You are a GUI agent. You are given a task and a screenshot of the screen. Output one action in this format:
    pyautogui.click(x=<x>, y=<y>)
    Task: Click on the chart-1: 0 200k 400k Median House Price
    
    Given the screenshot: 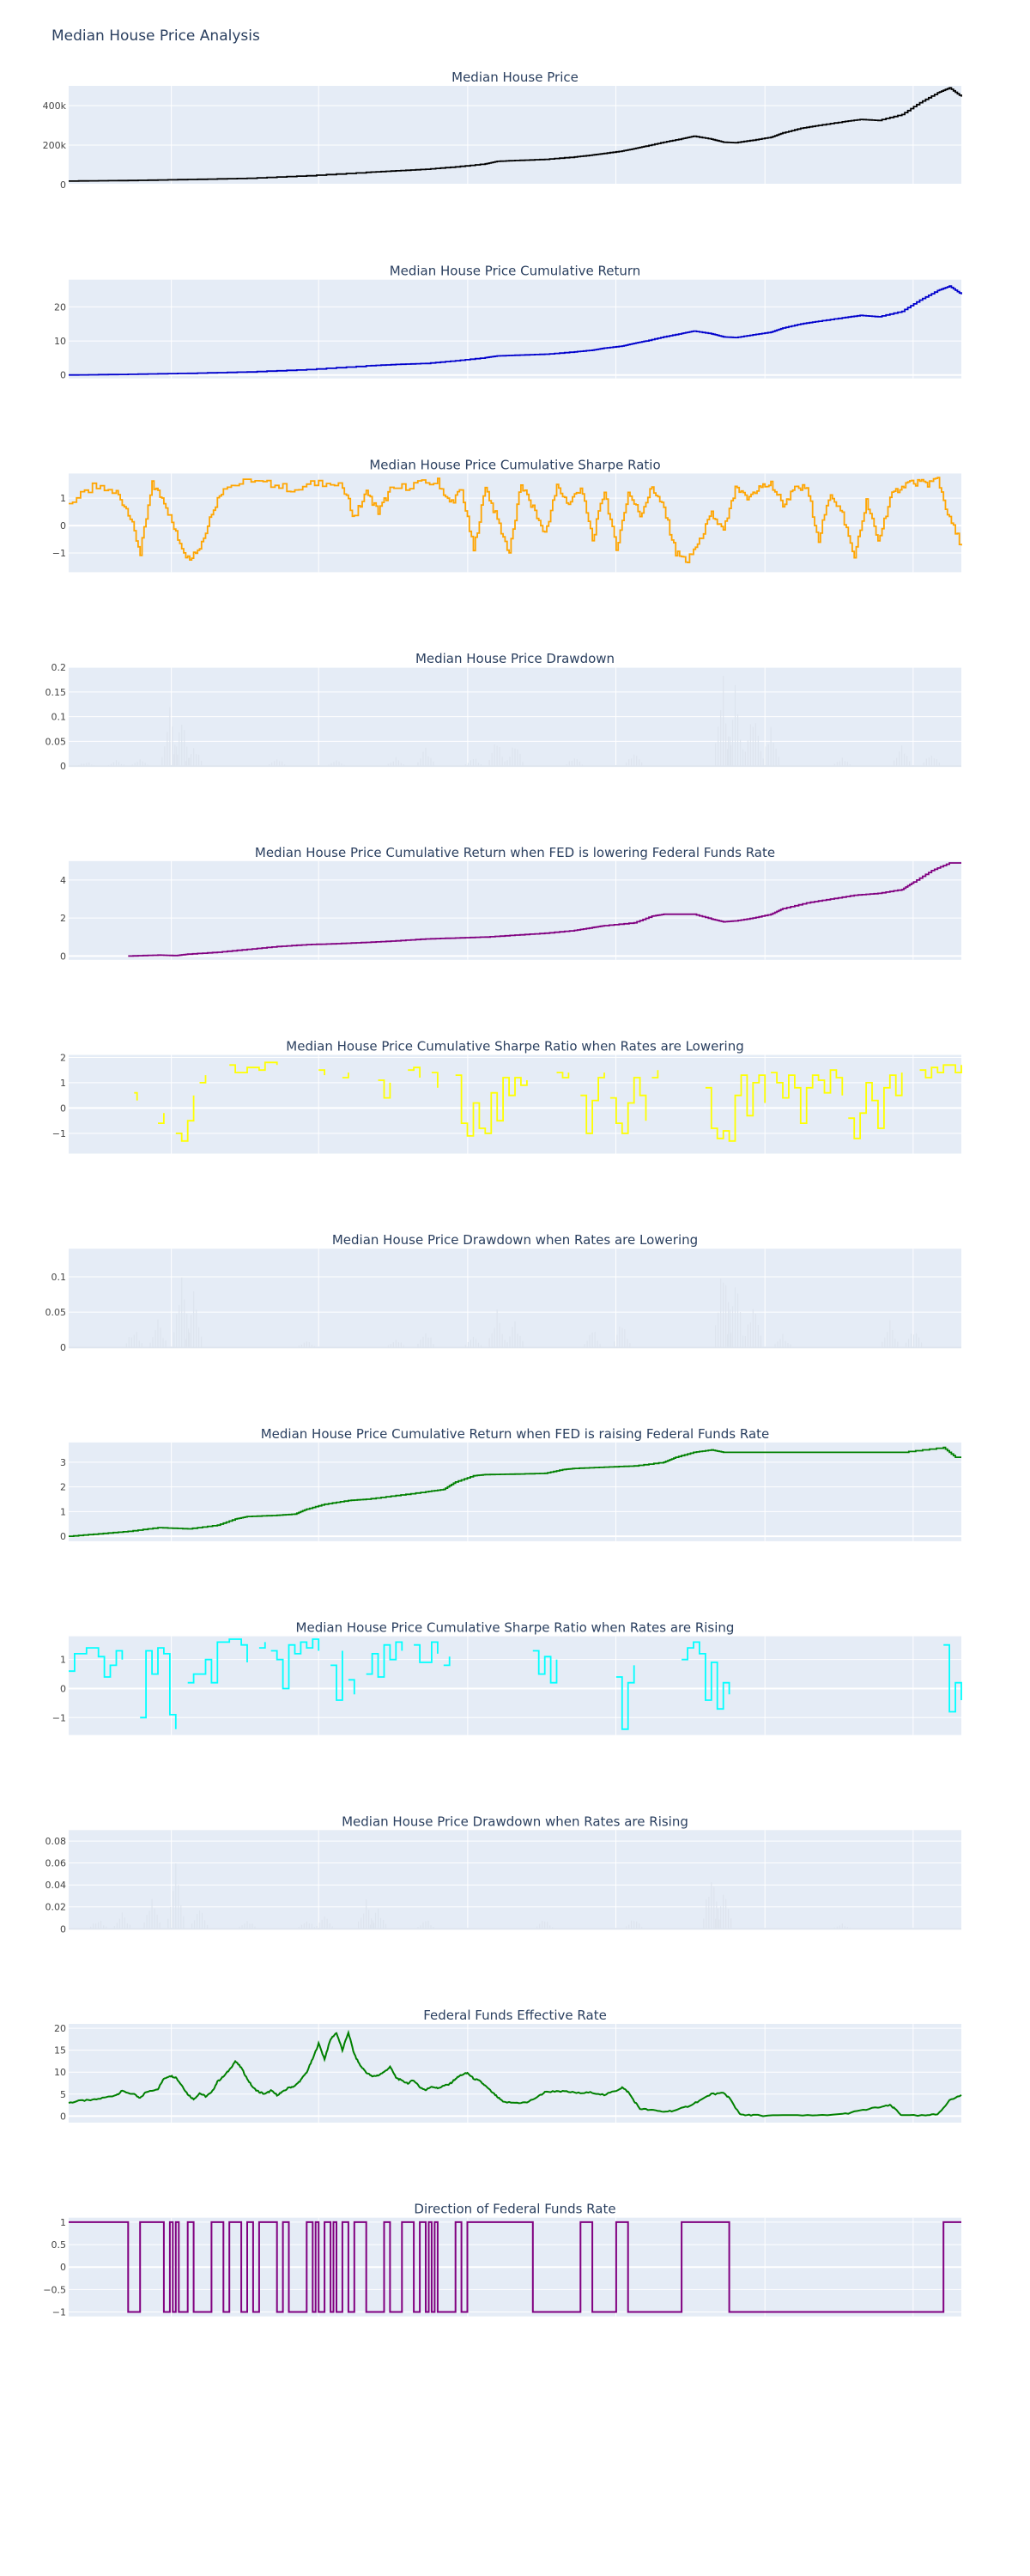 What is the action you would take?
    pyautogui.click(x=502, y=130)
    